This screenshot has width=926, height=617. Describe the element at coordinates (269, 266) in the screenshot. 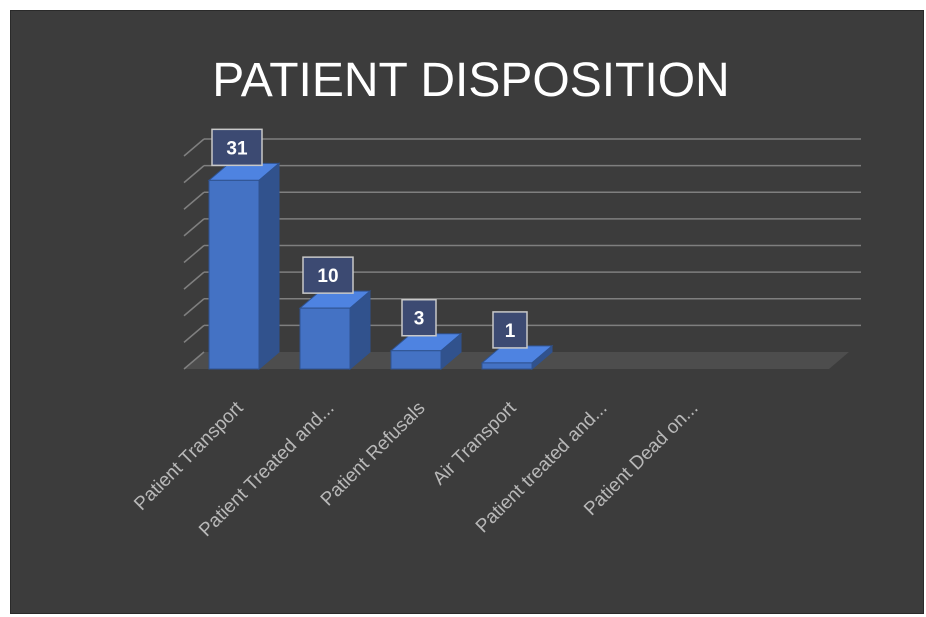

I see `bar-side` at that location.